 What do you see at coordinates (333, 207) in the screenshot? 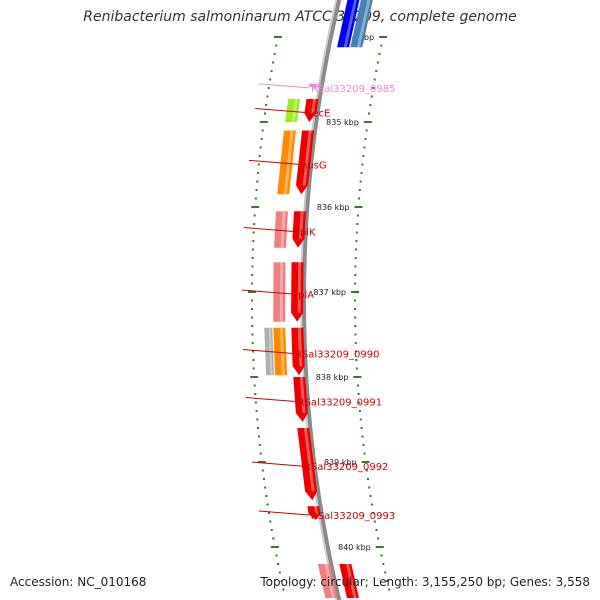
I see `tick-label: 836 kbp` at bounding box center [333, 207].